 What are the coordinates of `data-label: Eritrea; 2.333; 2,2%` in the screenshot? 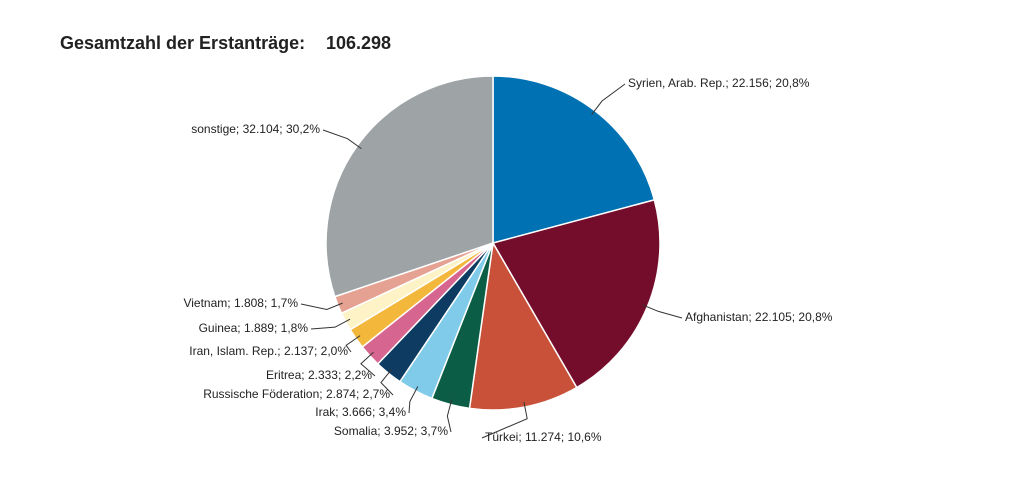 It's located at (319, 375).